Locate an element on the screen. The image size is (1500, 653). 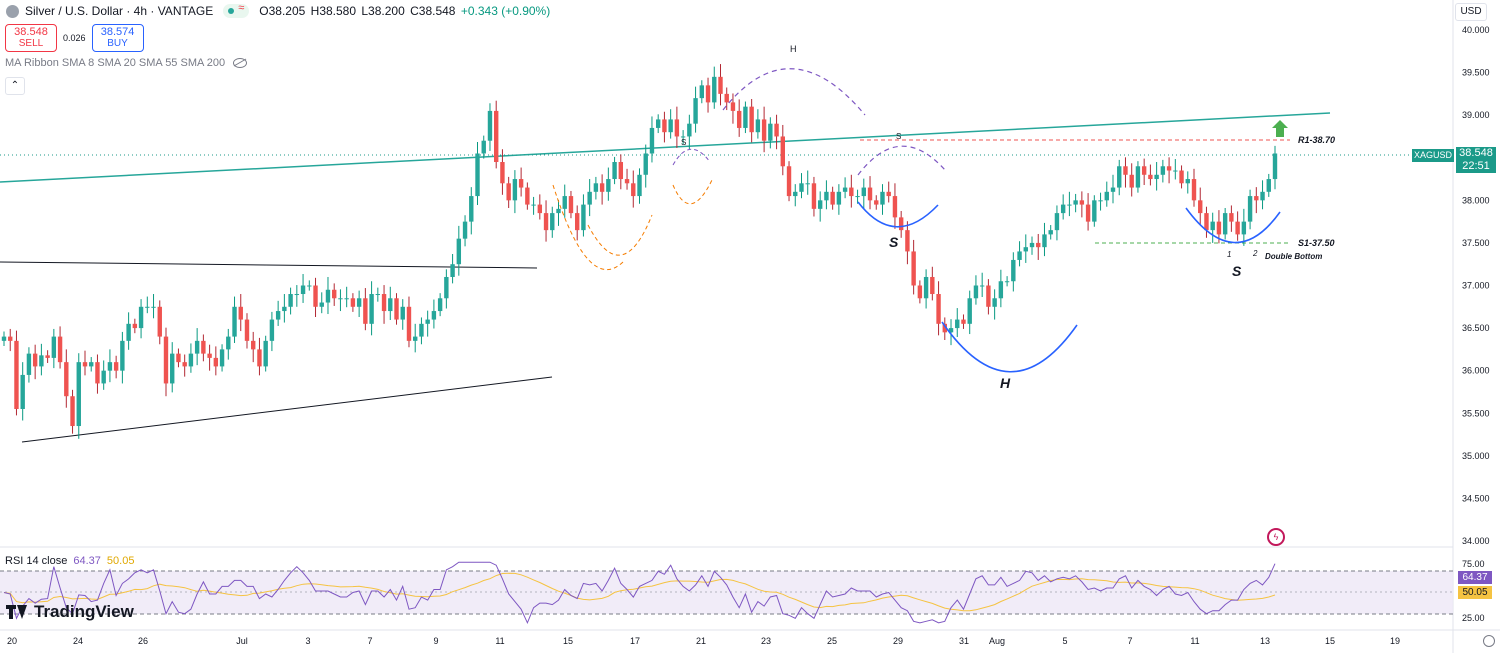
hs-right-shoulder-arc is located at coordinates (901, 160).